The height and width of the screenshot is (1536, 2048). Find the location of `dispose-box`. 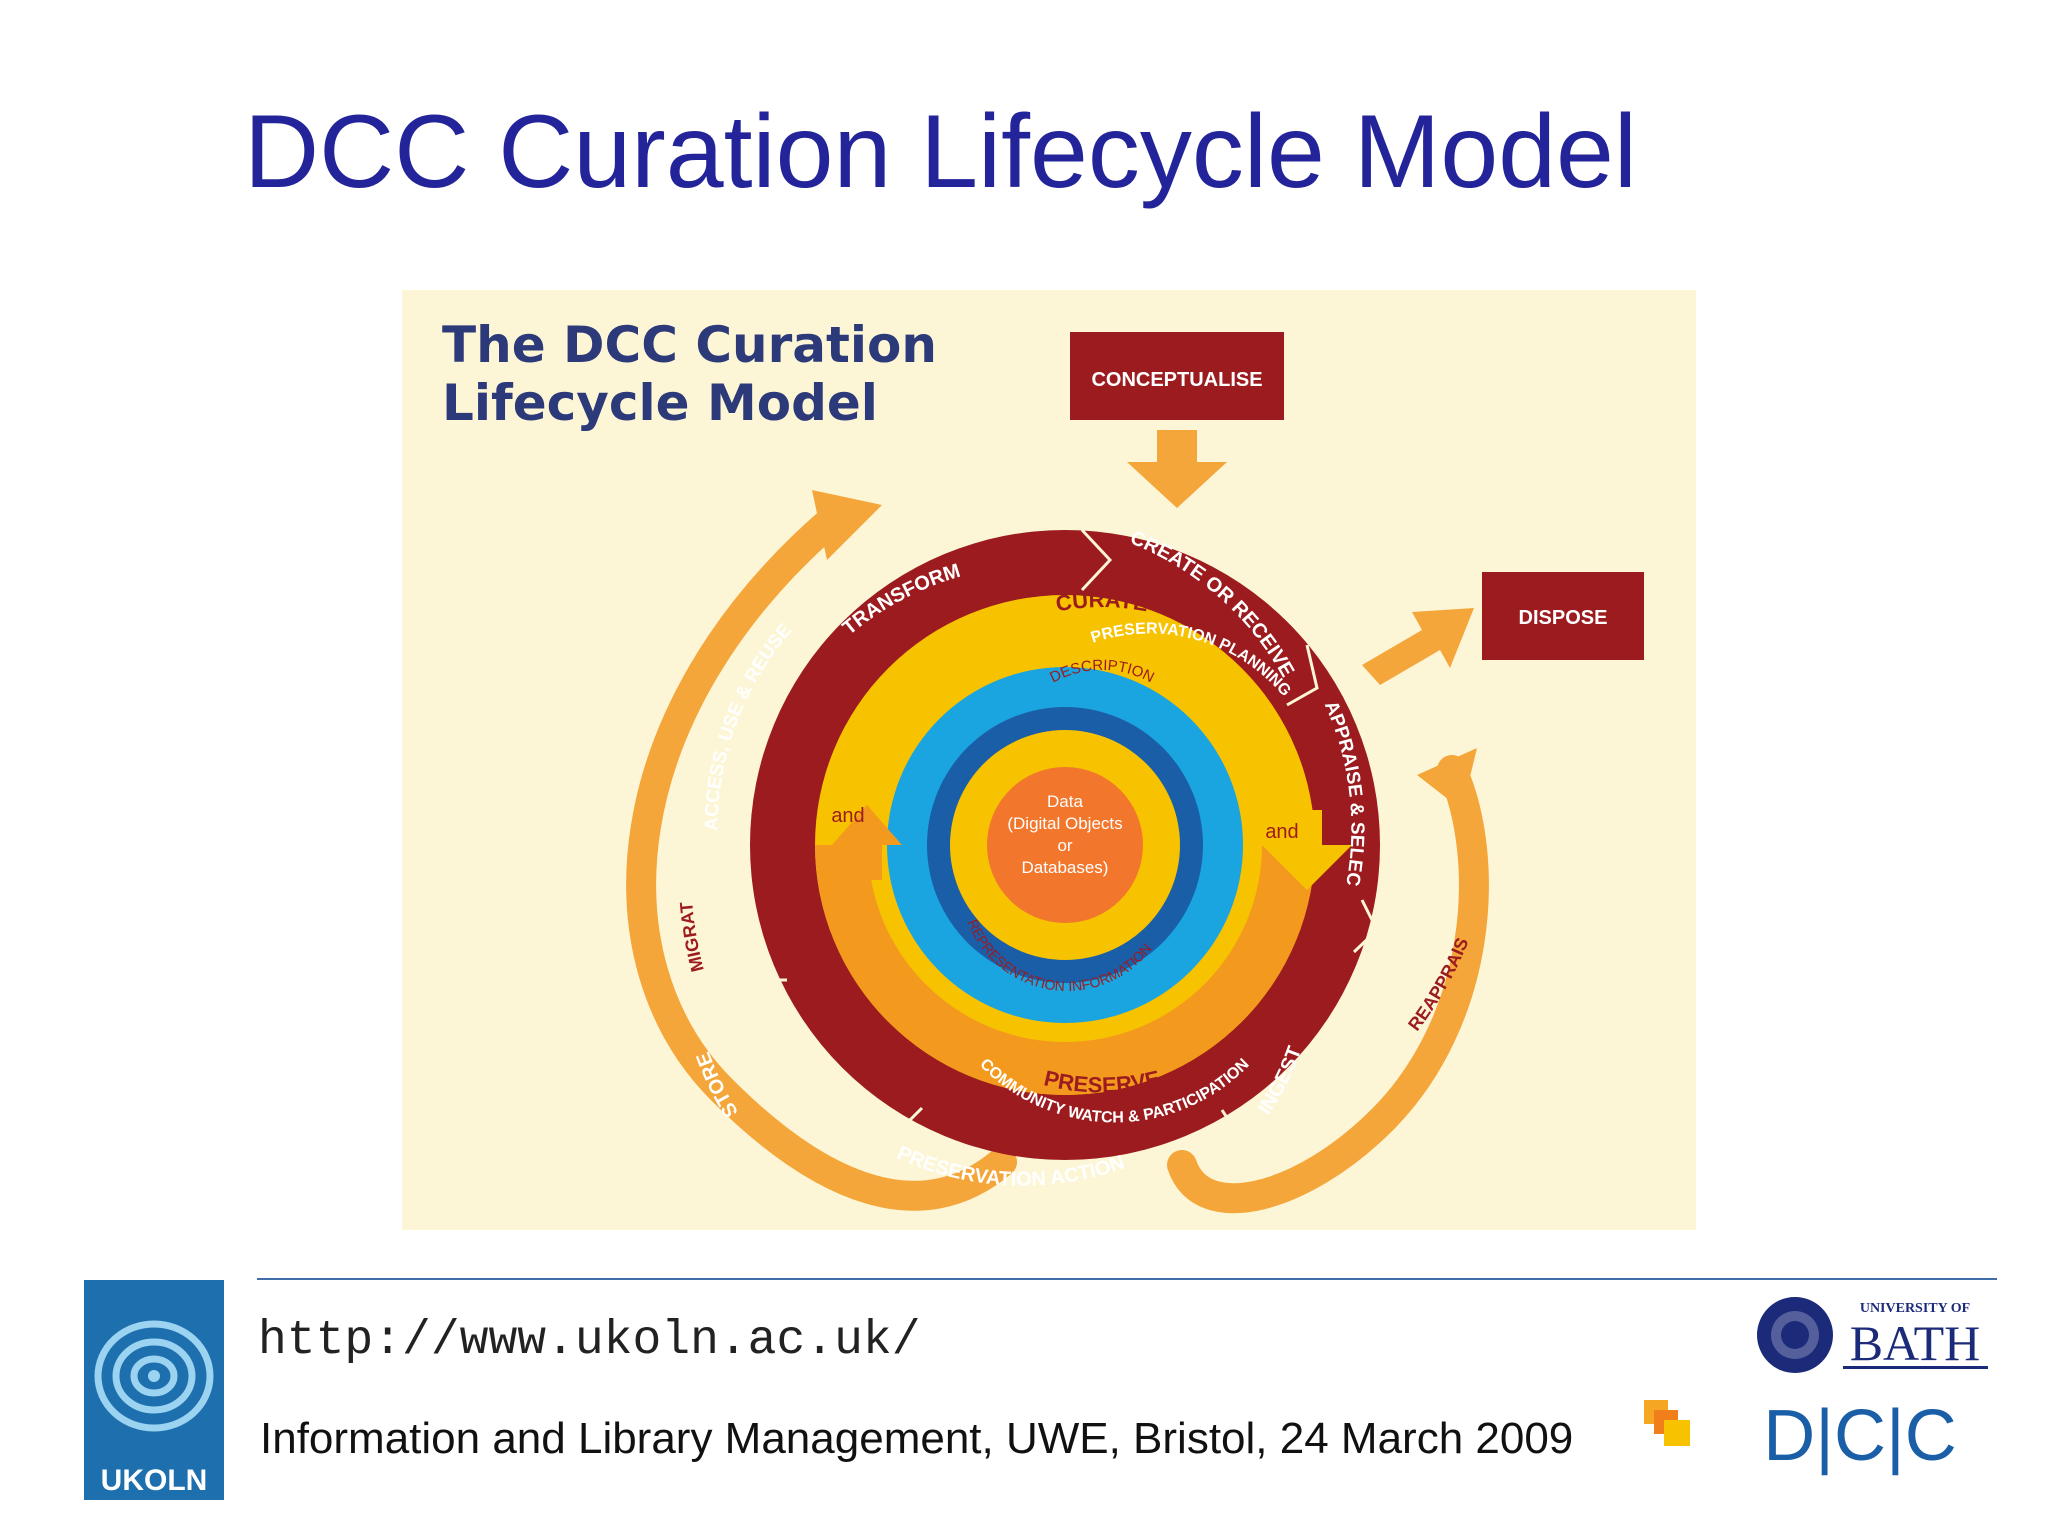

dispose-box is located at coordinates (1563, 616).